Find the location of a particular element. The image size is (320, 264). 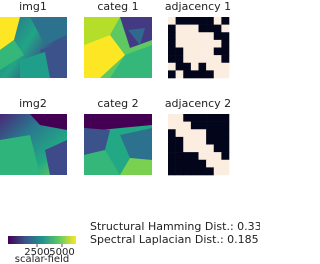

colorbar-tick-label: 5000 is located at coordinates (61, 252).